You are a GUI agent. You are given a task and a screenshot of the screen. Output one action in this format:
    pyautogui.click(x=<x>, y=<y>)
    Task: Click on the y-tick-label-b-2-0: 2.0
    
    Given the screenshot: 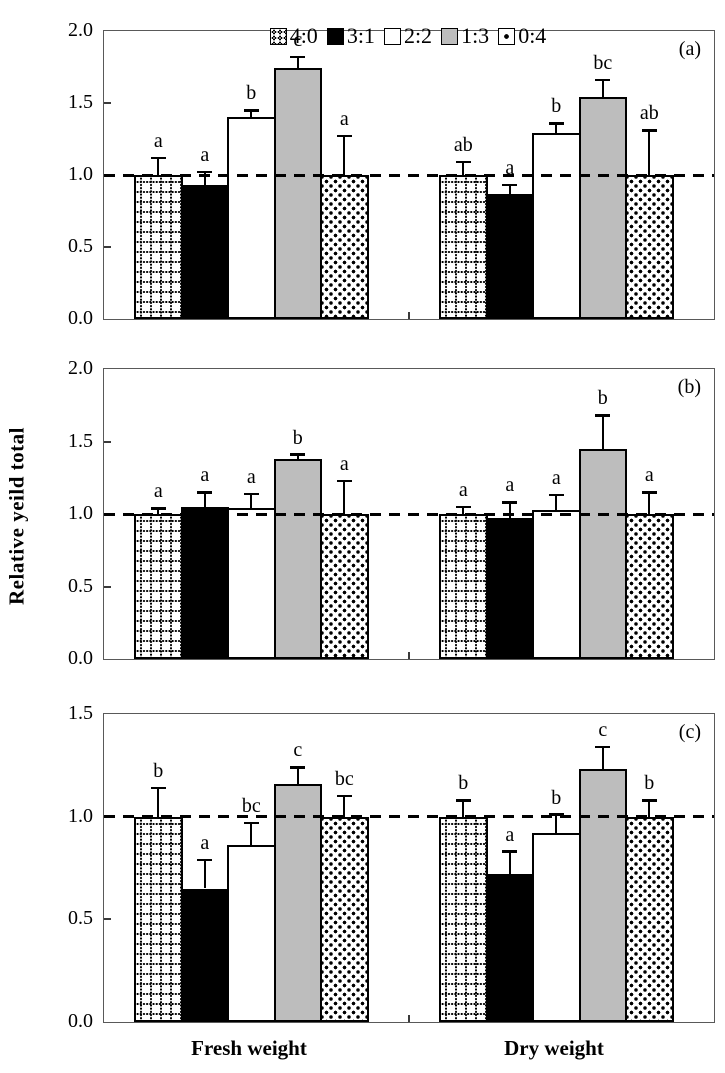 What is the action you would take?
    pyautogui.click(x=80, y=368)
    